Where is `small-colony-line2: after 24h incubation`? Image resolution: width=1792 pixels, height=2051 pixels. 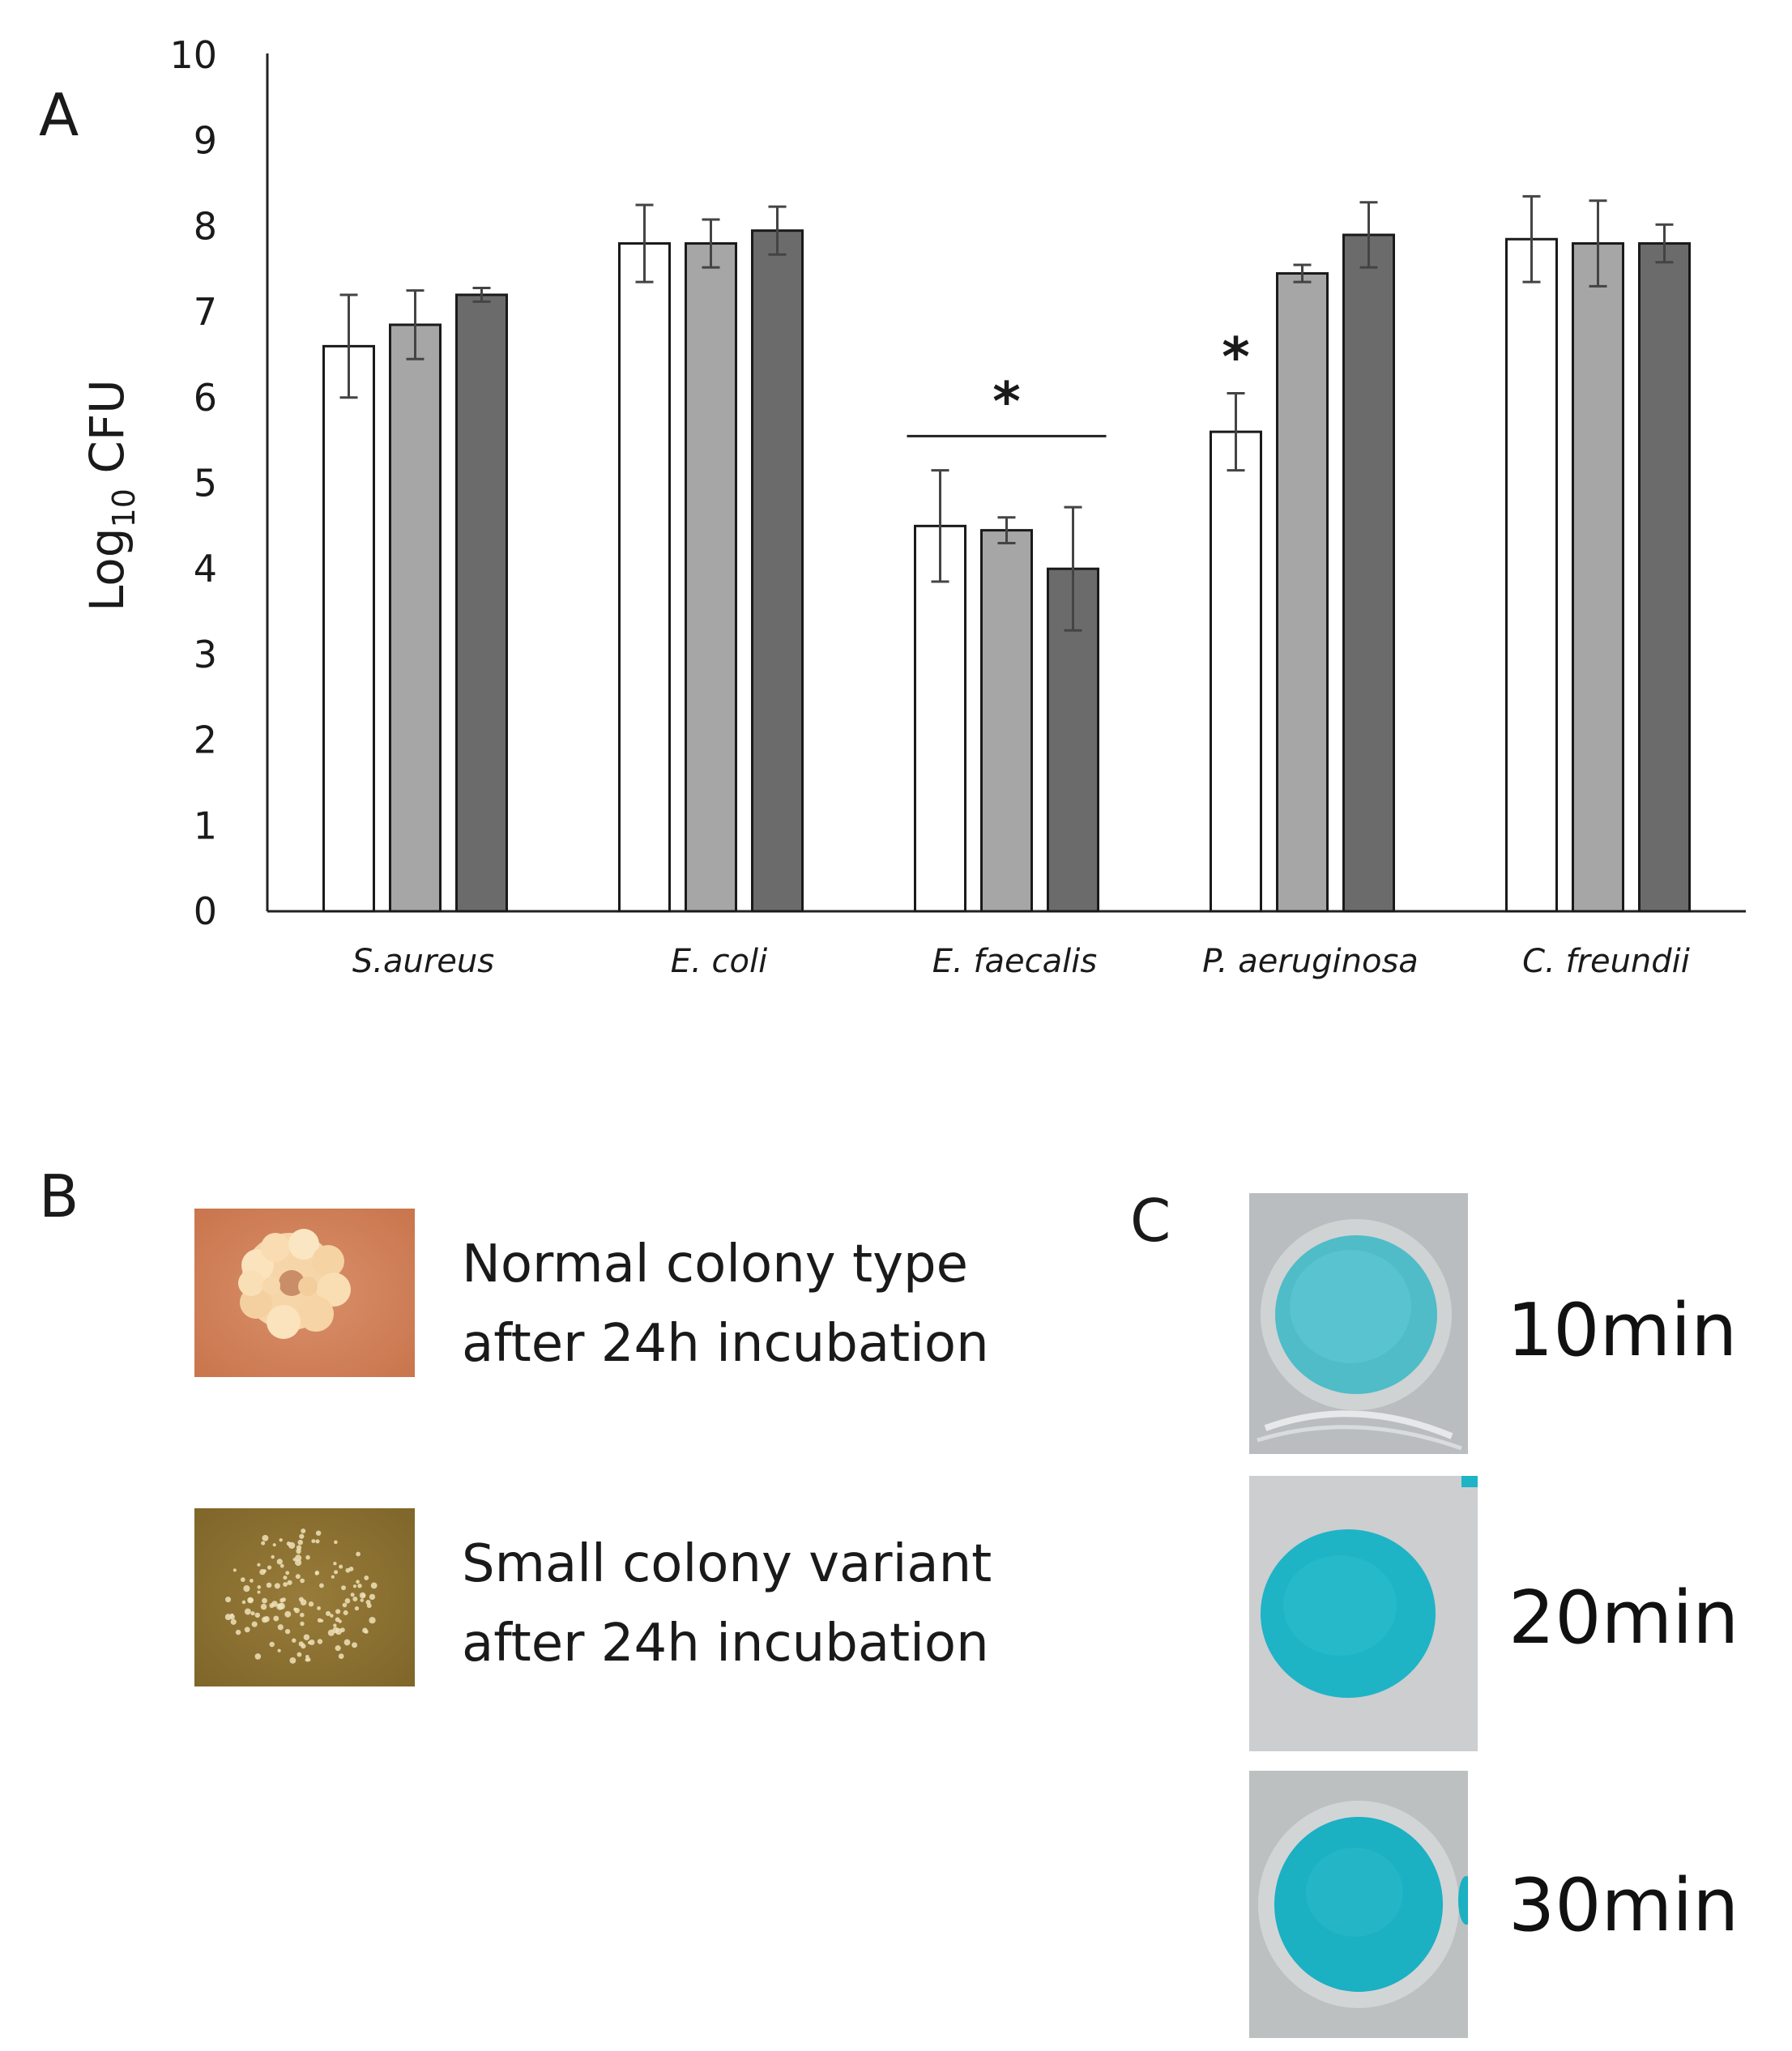 small-colony-line2: after 24h incubation is located at coordinates (725, 1644).